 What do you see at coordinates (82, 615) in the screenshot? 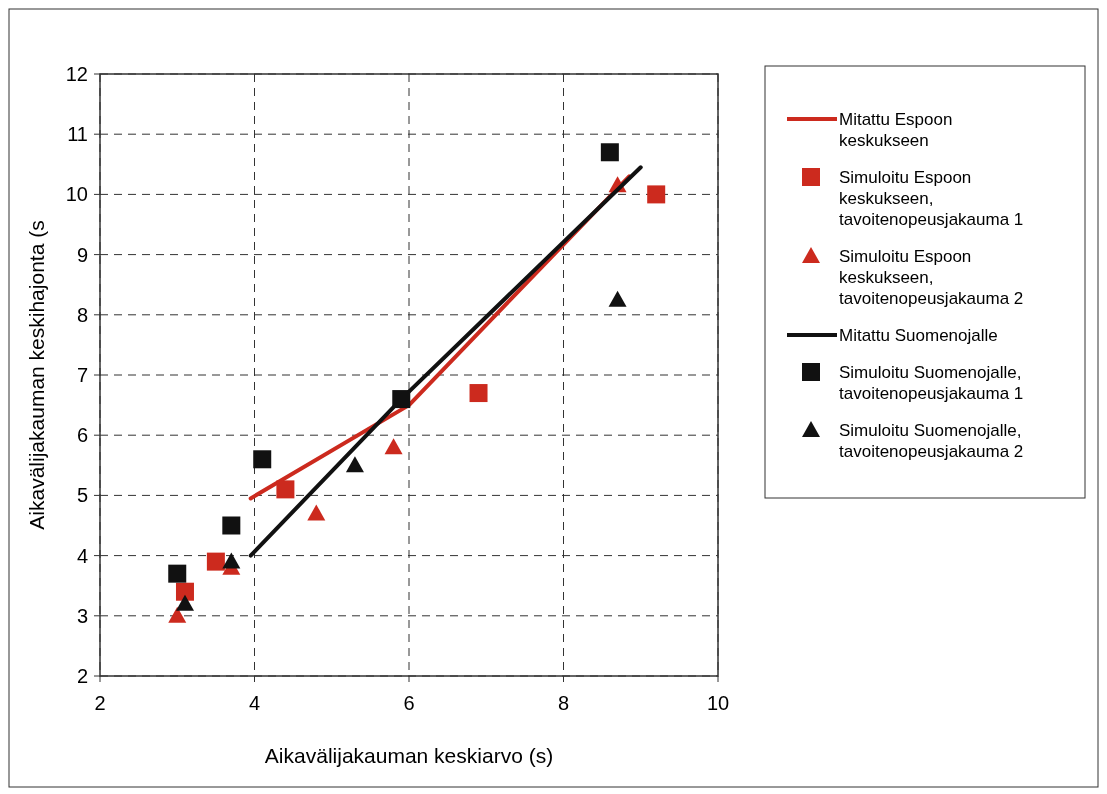
I see `y-tick-label: 3` at bounding box center [82, 615].